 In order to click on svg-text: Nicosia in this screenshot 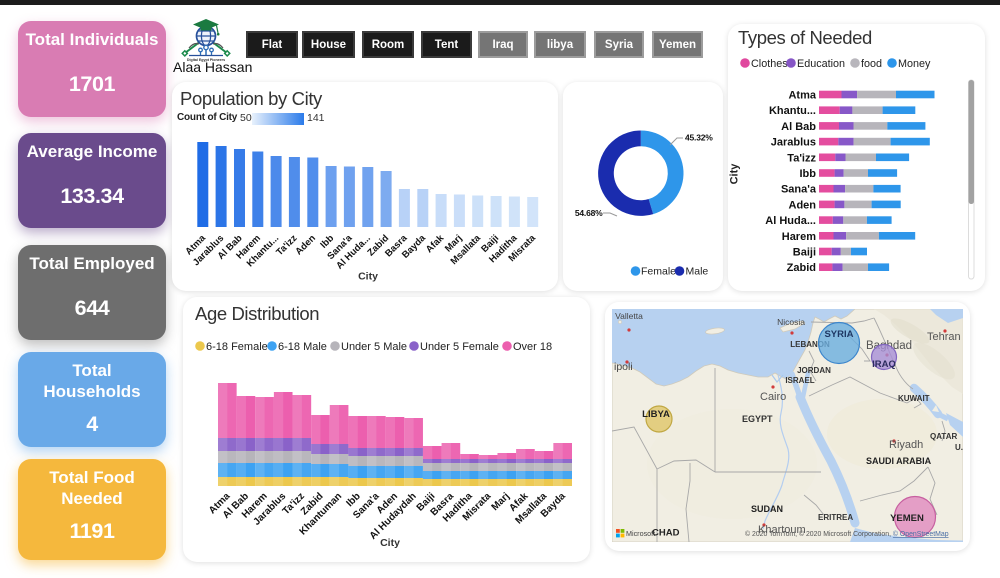, I will do `click(791, 322)`.